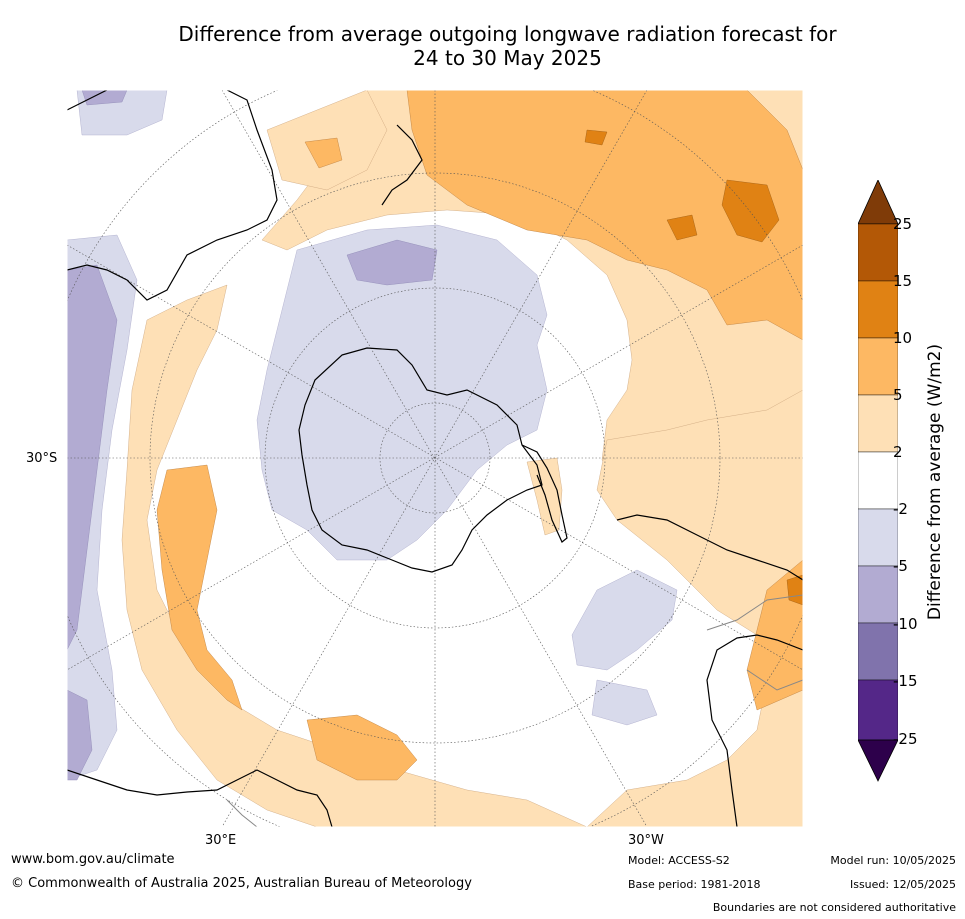  Describe the element at coordinates (624, 620) in the screenshot. I see `anomaly-region-neg-2-5-east` at that location.